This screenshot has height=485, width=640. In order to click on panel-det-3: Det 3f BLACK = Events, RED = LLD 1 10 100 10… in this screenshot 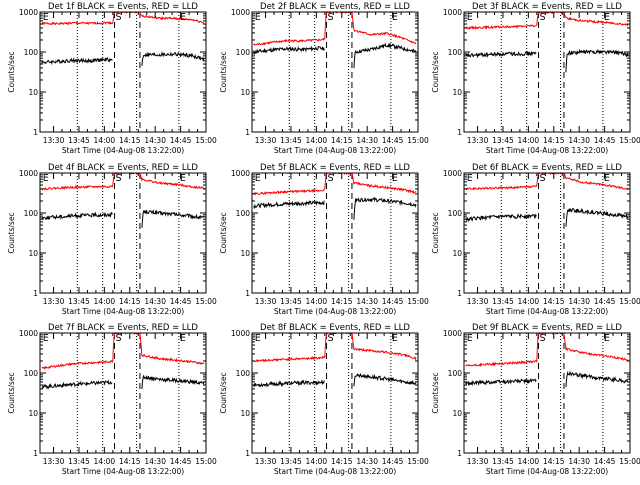, I will do `click(535, 78)`.